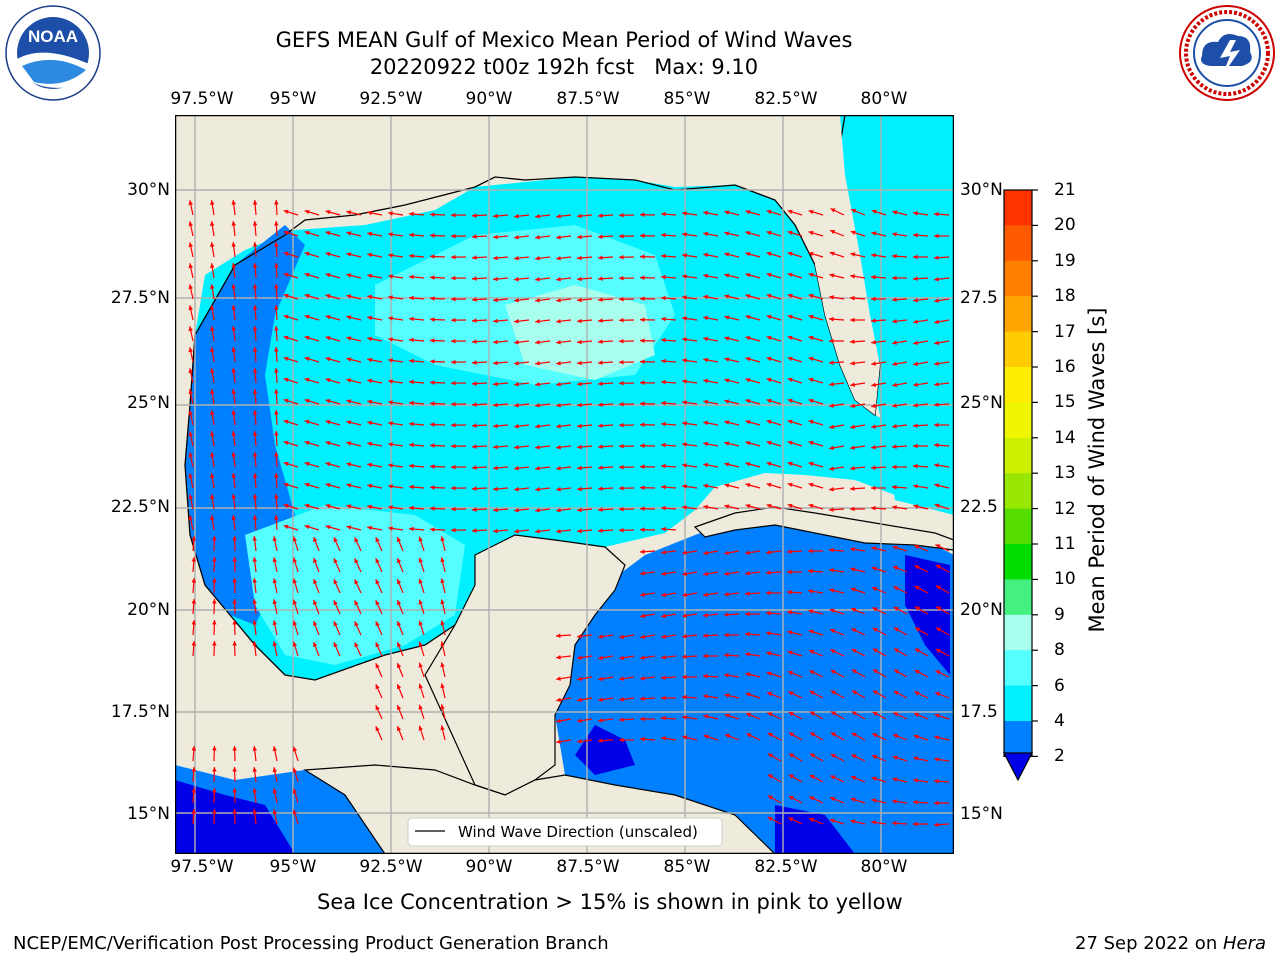  Describe the element at coordinates (979, 298) in the screenshot. I see `tick-label: 27.5` at that location.